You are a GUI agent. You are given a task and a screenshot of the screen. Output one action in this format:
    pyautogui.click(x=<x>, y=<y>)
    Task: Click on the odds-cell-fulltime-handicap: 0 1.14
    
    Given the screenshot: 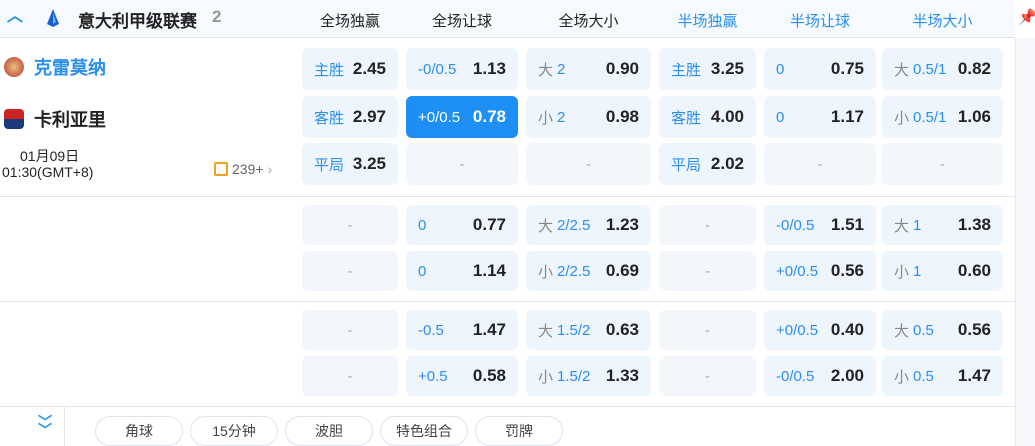 What is the action you would take?
    pyautogui.click(x=462, y=271)
    